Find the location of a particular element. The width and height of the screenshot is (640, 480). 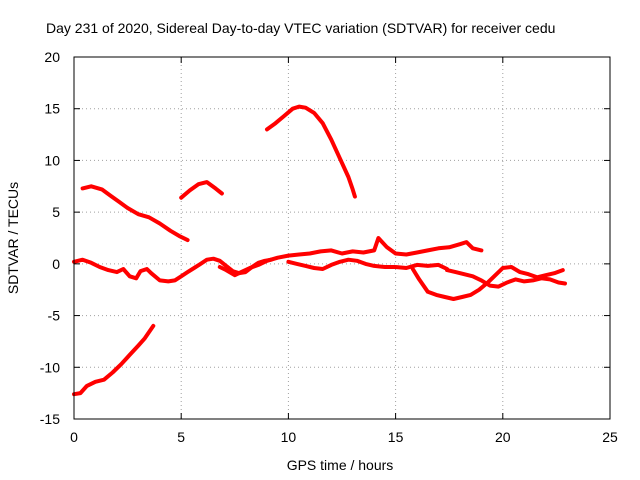

y-tick-label: 10 is located at coordinates (52, 160).